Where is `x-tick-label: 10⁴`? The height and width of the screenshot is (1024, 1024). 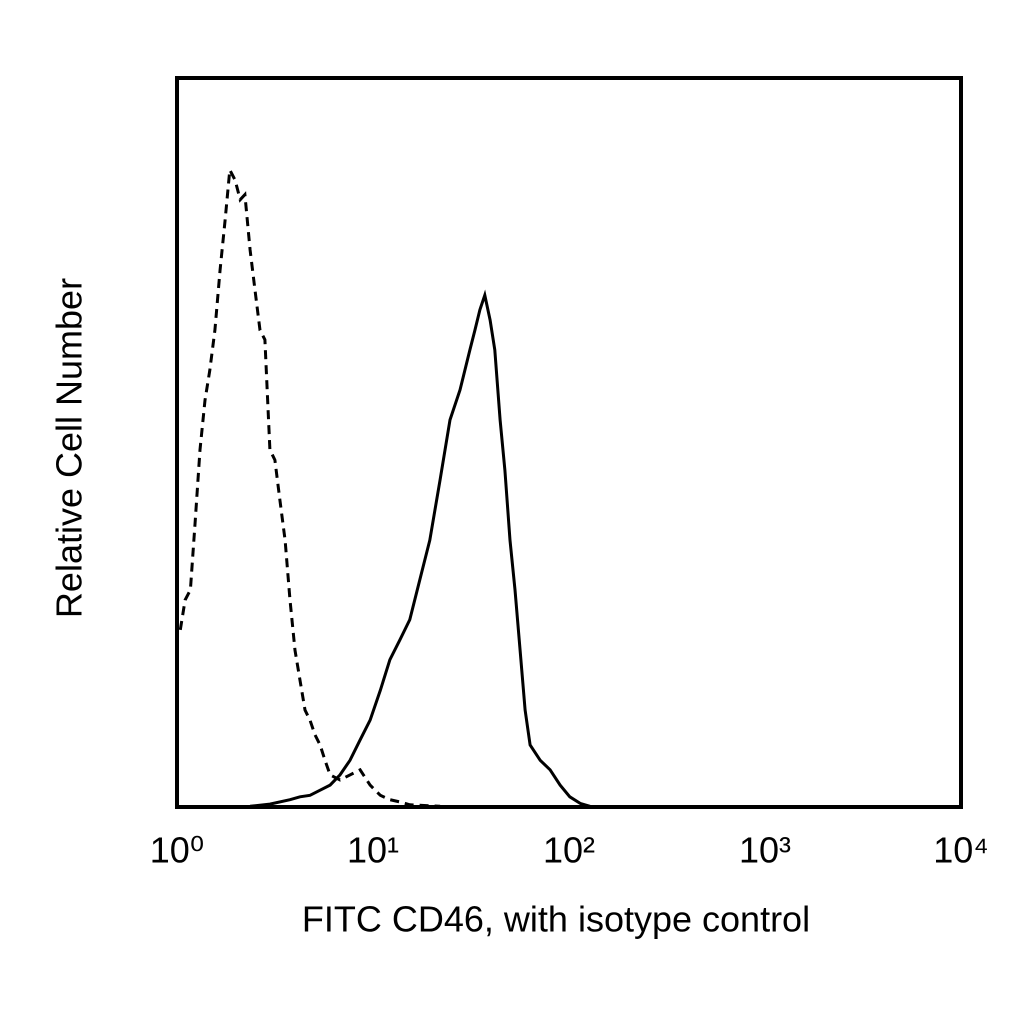
x-tick-label: 10⁴ is located at coordinates (961, 850).